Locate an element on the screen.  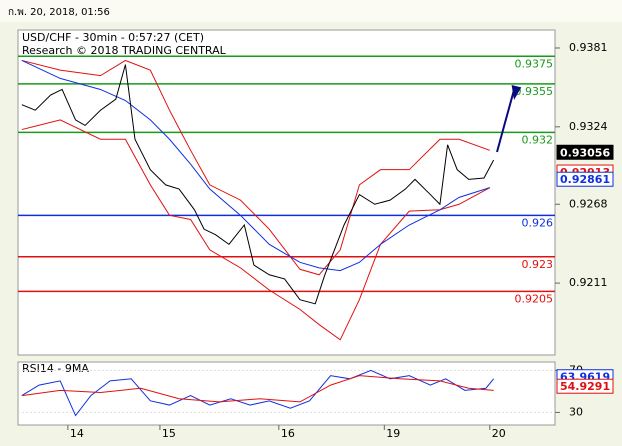
chart-title: USD/CHF - 30min - 0:57:27 (CET) is located at coordinates (113, 37).